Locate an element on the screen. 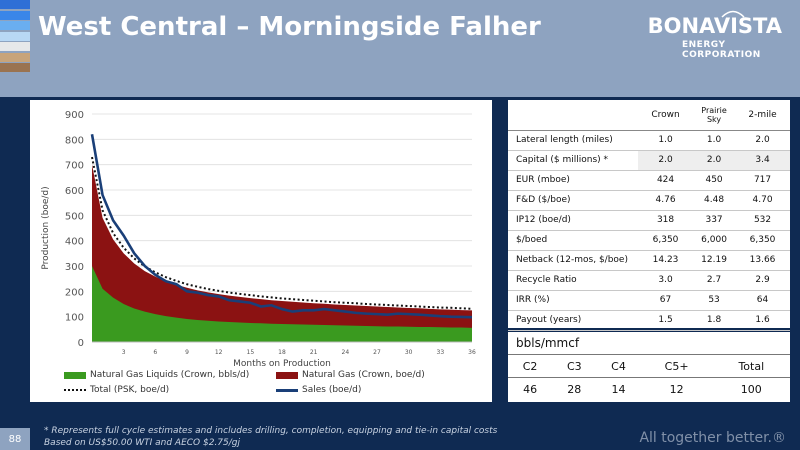 The height and width of the screenshot is (450, 800). legend-label-ngl: Natural Gas Liquids (Crown, bbls/d) is located at coordinates (170, 375).